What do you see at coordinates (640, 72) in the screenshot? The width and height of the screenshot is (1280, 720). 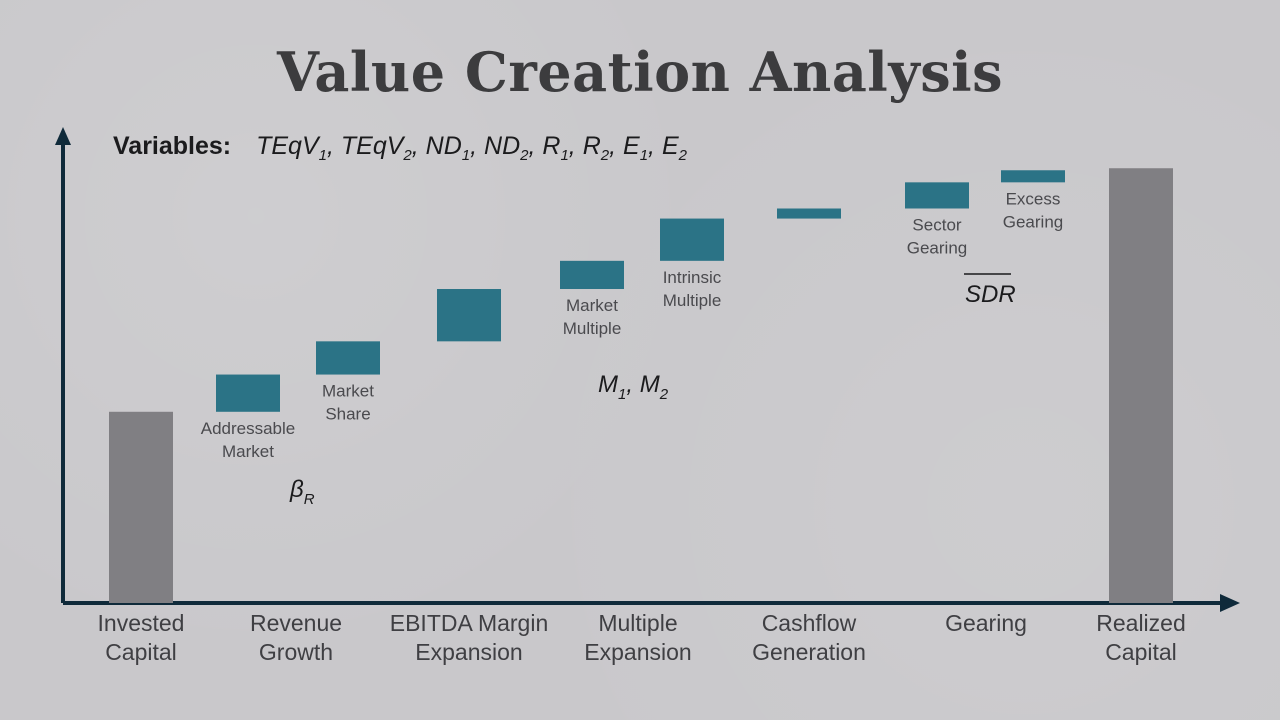 I see `page-title: Value Creation Analysis` at bounding box center [640, 72].